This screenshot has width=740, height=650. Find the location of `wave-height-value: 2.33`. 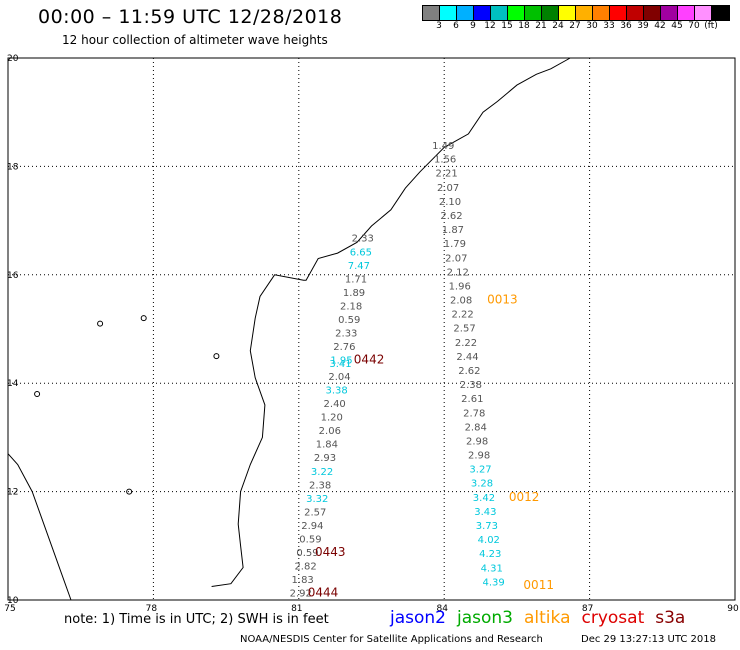

wave-height-value: 2.33 is located at coordinates (346, 334).